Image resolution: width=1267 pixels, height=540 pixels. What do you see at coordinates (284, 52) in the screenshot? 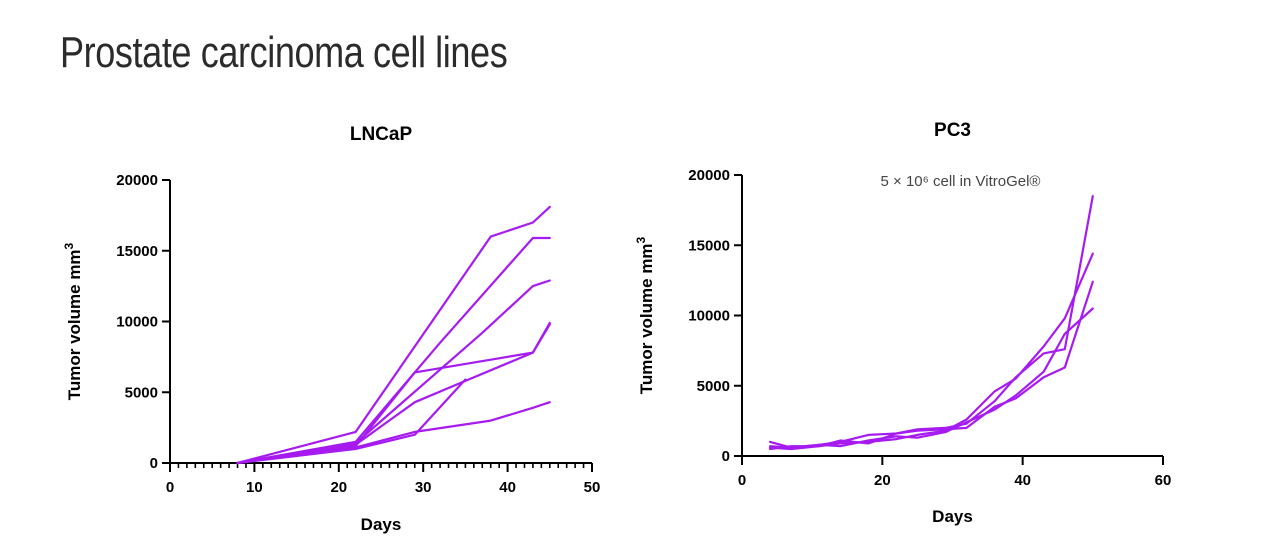
I see `page-title: Prostate carcinoma cell lines` at bounding box center [284, 52].